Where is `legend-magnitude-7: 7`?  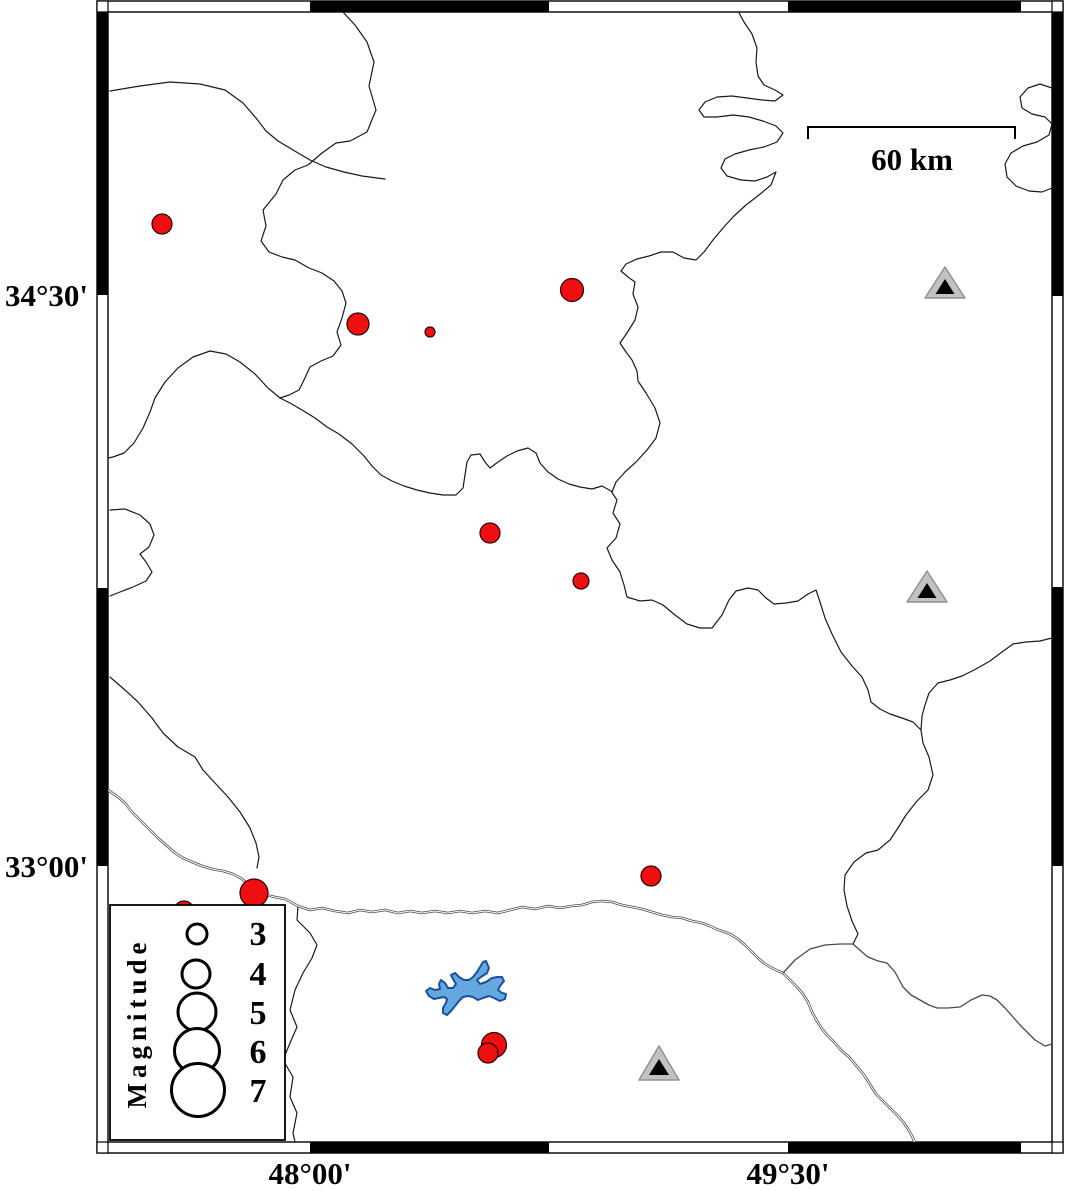
legend-magnitude-7: 7 is located at coordinates (258, 1091).